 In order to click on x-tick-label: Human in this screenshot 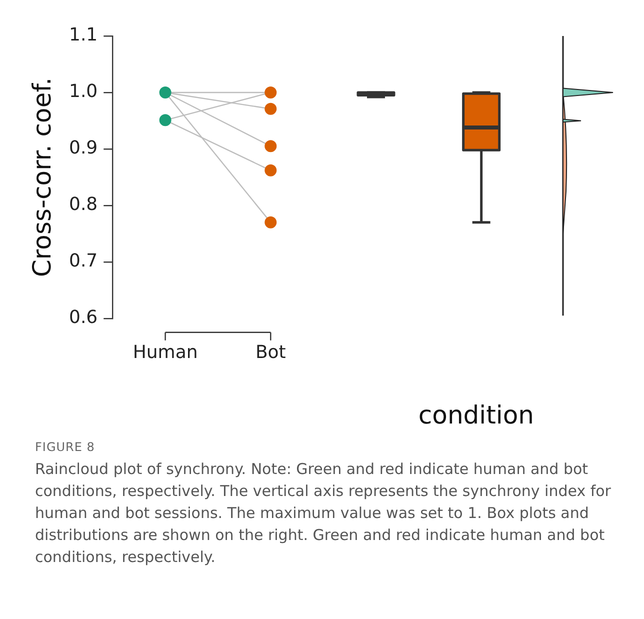, I will do `click(165, 352)`.